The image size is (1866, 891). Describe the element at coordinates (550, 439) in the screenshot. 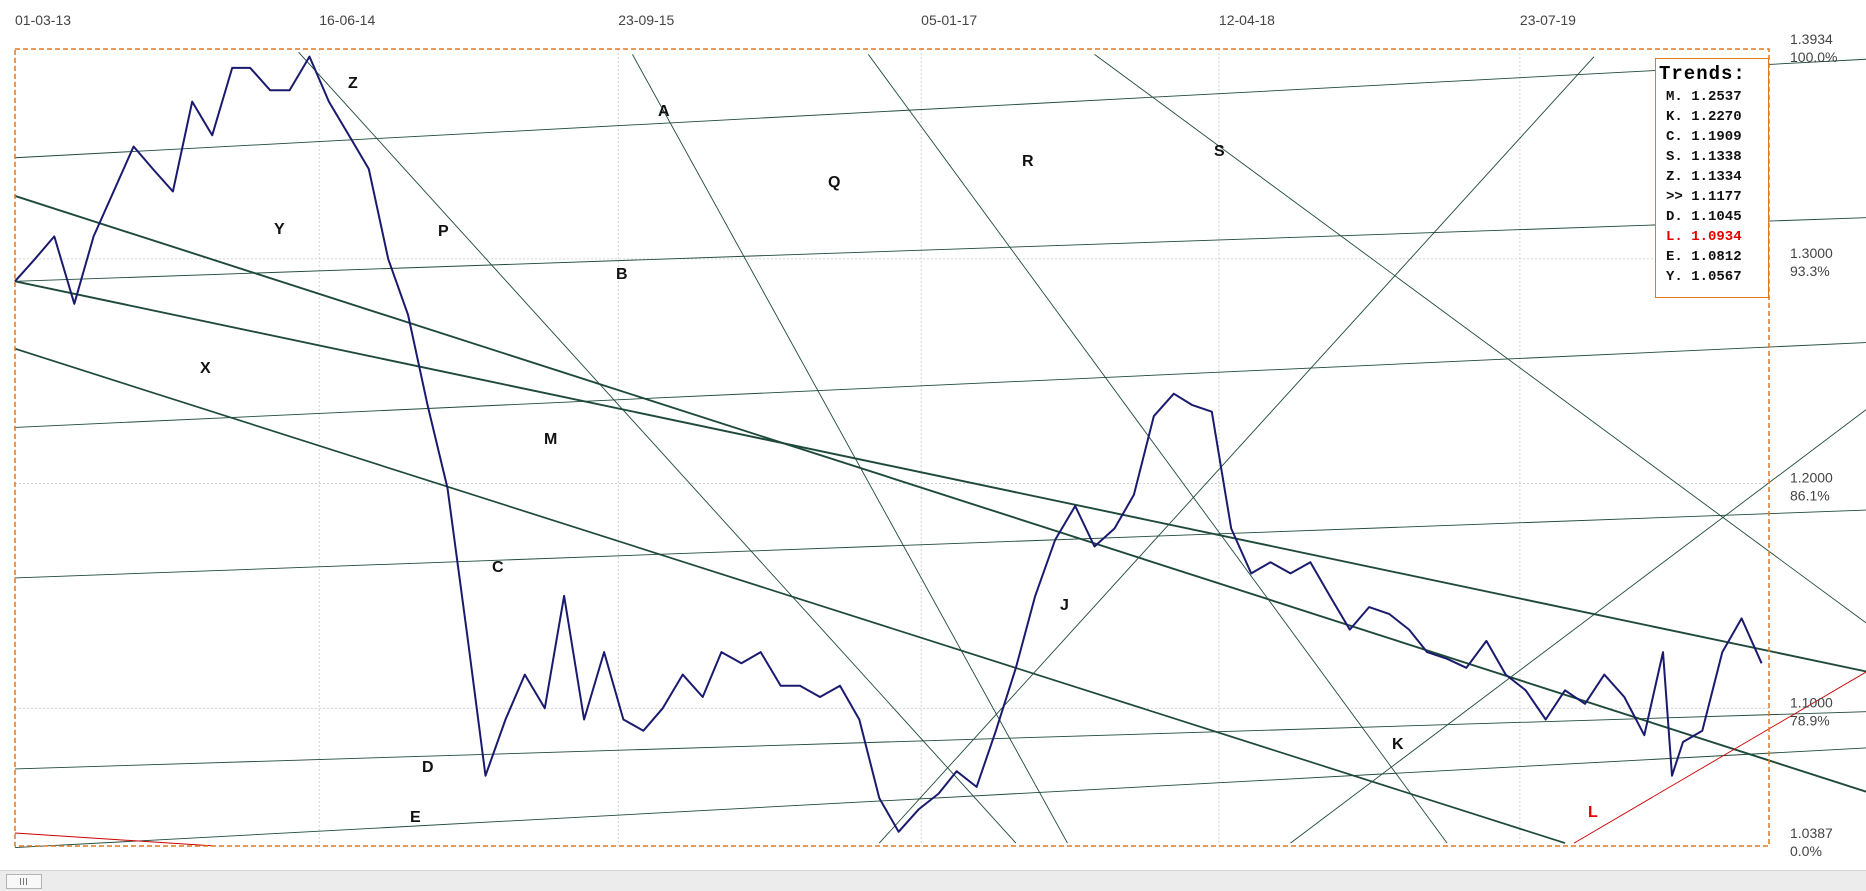

I see `trend-label-m: M` at that location.